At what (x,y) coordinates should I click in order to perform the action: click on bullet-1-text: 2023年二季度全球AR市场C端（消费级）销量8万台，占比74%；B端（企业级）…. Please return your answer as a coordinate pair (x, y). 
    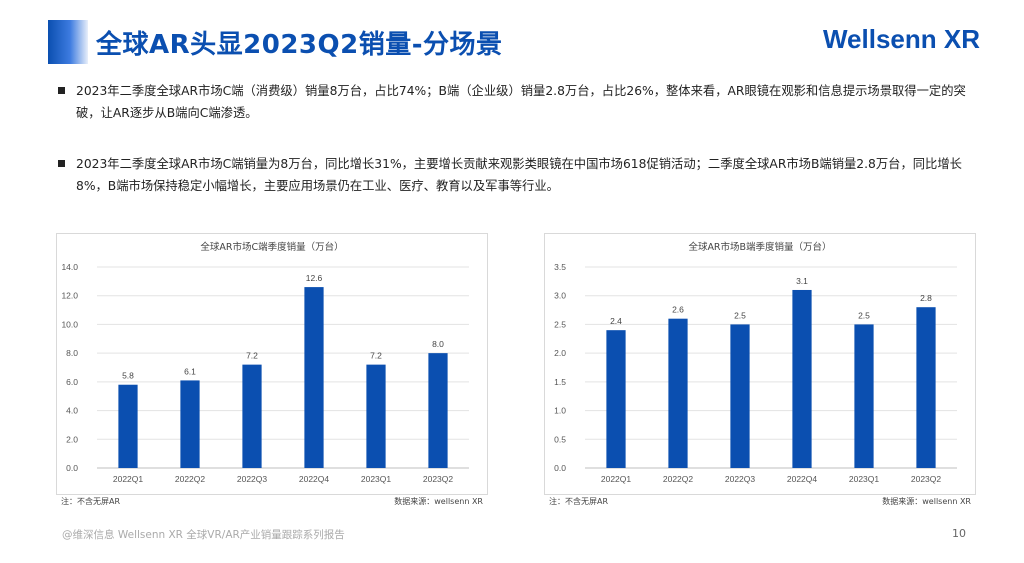
    Looking at the image, I should click on (521, 102).